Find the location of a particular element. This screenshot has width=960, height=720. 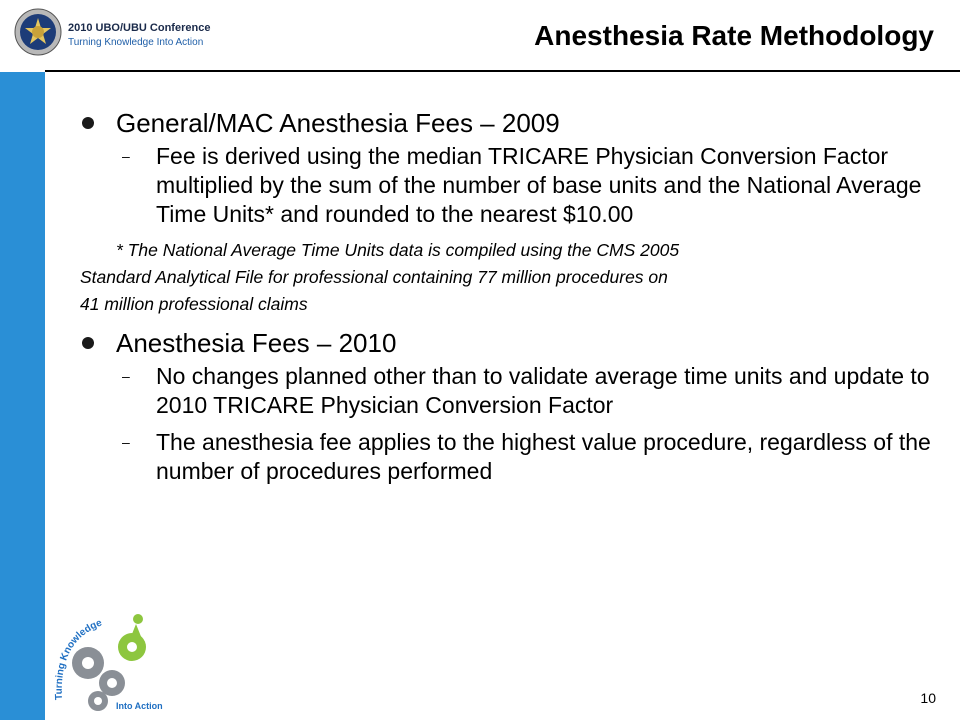

department-seal-icon is located at coordinates (38, 32).